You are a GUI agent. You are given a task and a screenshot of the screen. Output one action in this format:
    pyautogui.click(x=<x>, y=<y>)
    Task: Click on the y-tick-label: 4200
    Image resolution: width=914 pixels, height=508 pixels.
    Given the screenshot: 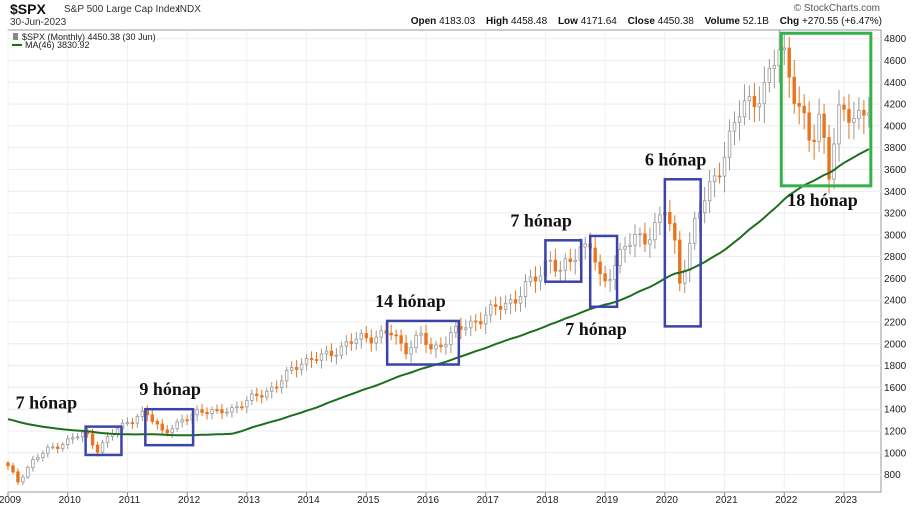 What is the action you would take?
    pyautogui.click(x=895, y=105)
    